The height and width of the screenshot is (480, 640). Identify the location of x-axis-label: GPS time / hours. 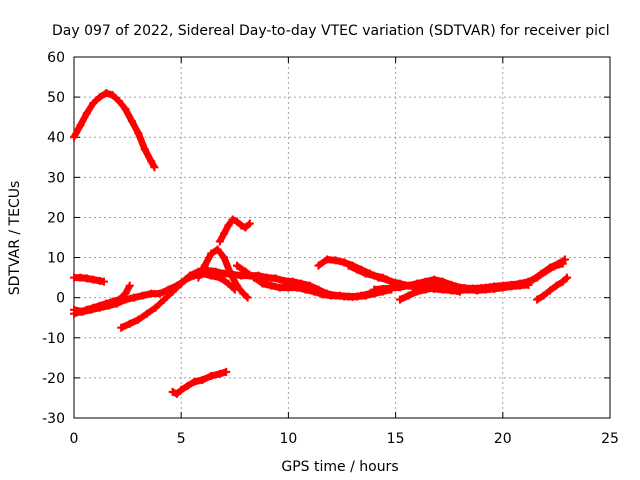
(339, 467).